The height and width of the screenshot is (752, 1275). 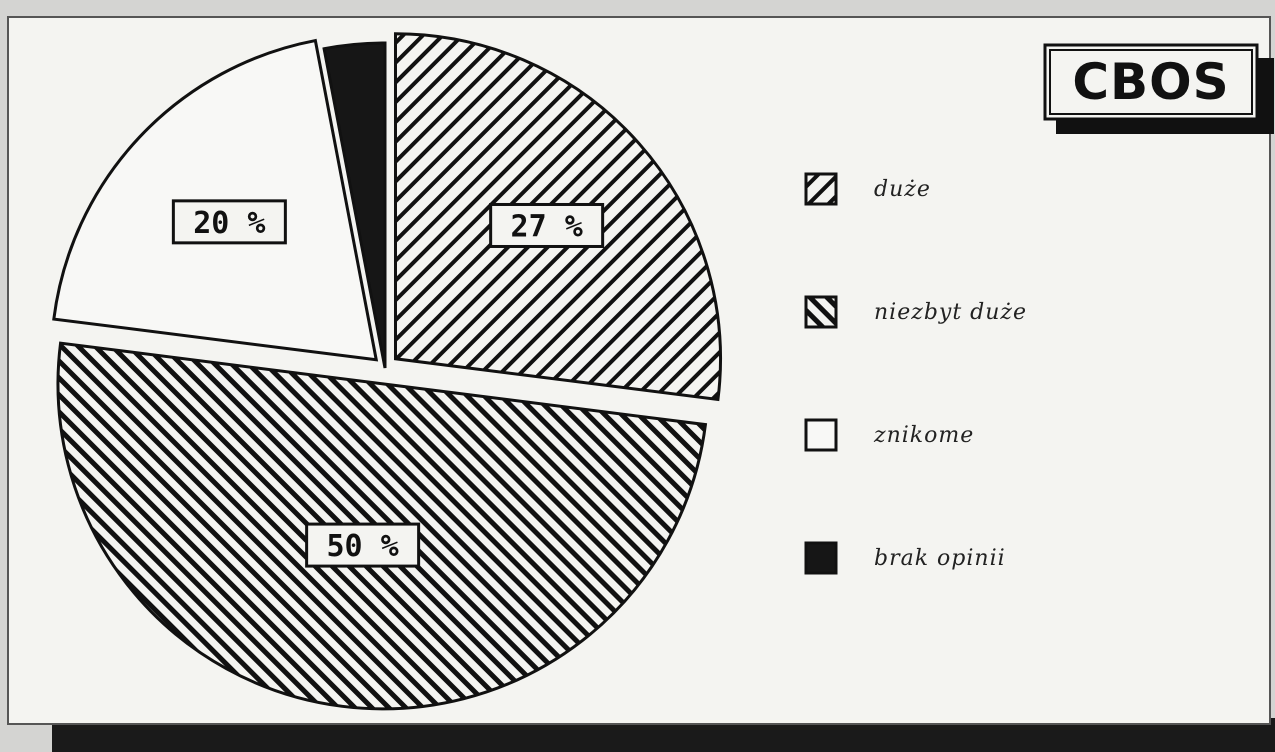 I want to click on legend-item-brak-opinii: brak opinii, so click(x=905, y=558).